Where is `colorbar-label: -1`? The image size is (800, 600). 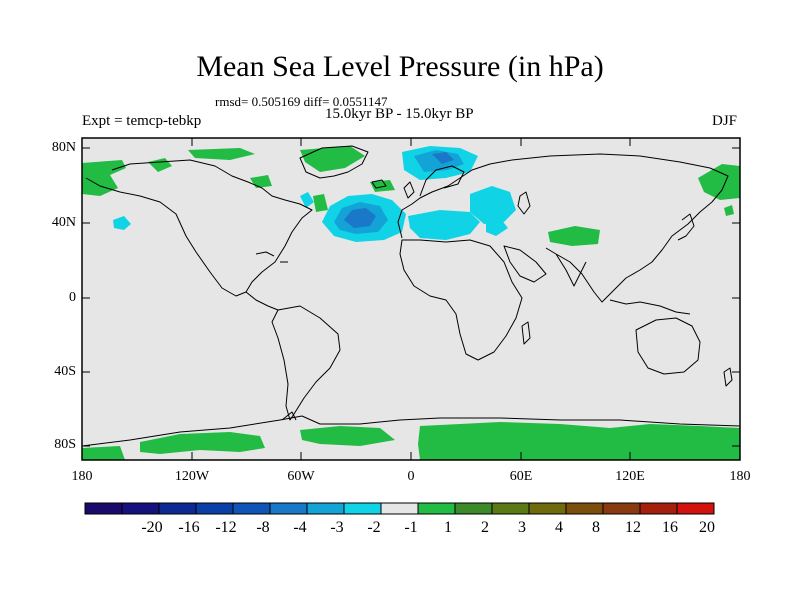 colorbar-label: -1 is located at coordinates (411, 527).